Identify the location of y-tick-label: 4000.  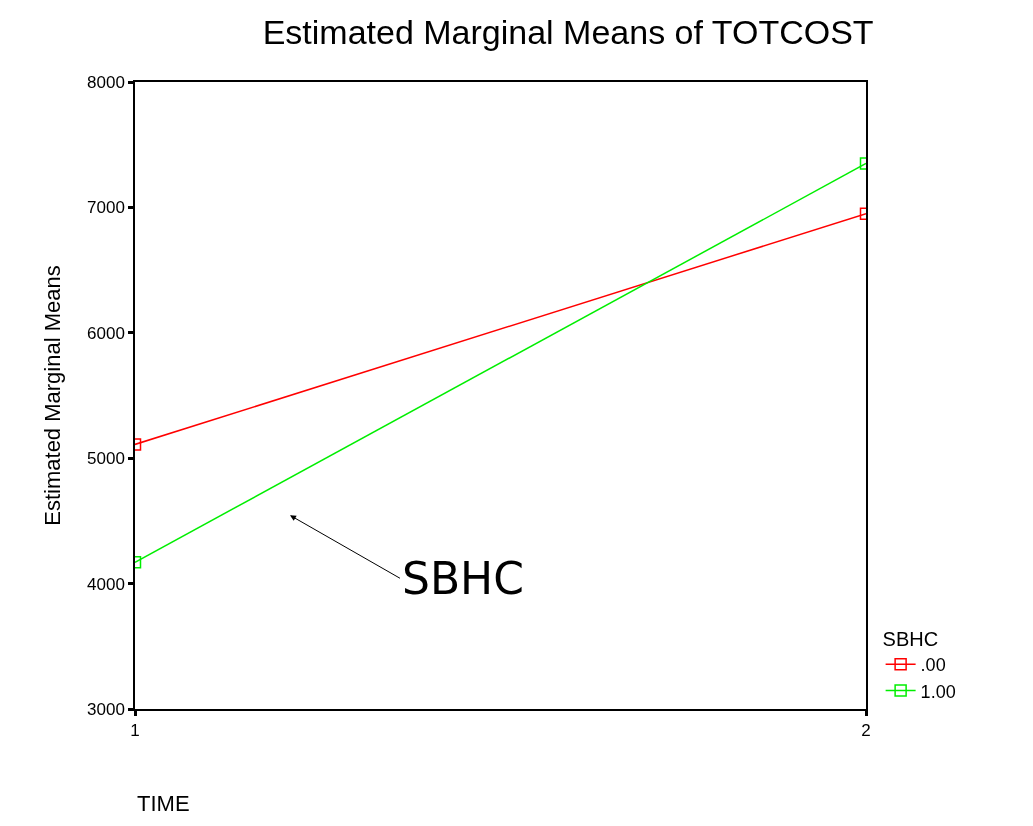
(106, 584).